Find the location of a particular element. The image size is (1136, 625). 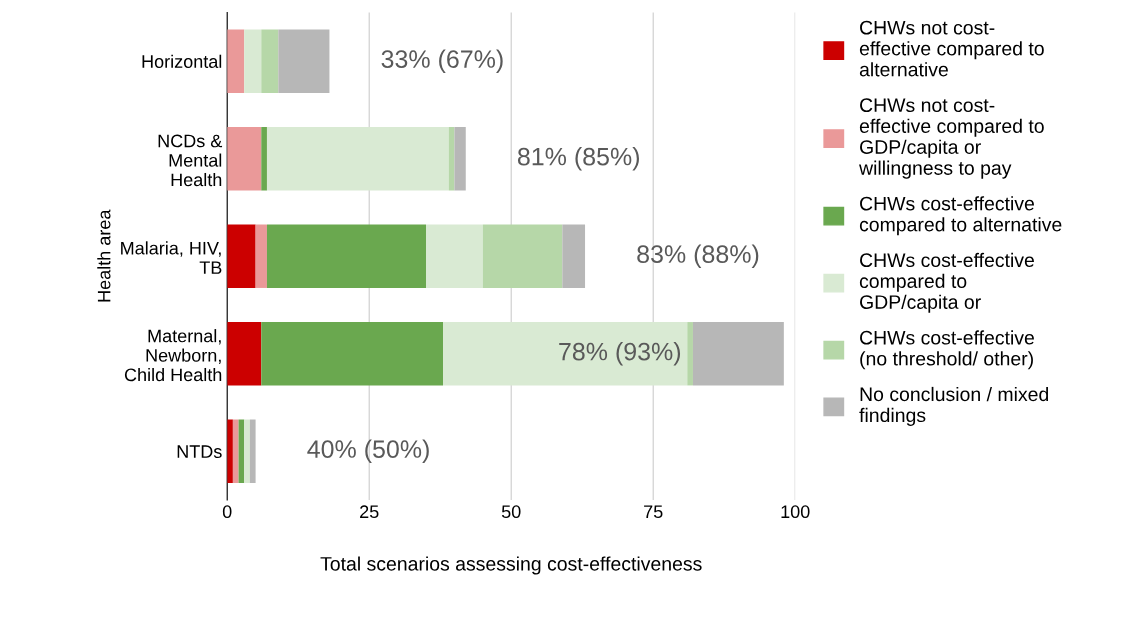

annotation: 33% (67%) is located at coordinates (442, 61).